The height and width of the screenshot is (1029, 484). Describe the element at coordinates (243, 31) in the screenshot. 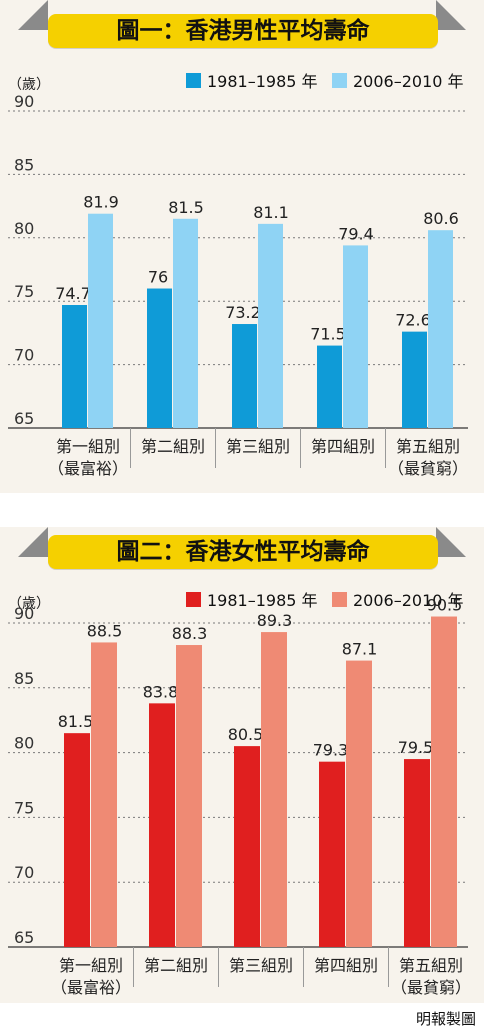

I see `chart-title: 圖一：香港男性平均壽命` at that location.